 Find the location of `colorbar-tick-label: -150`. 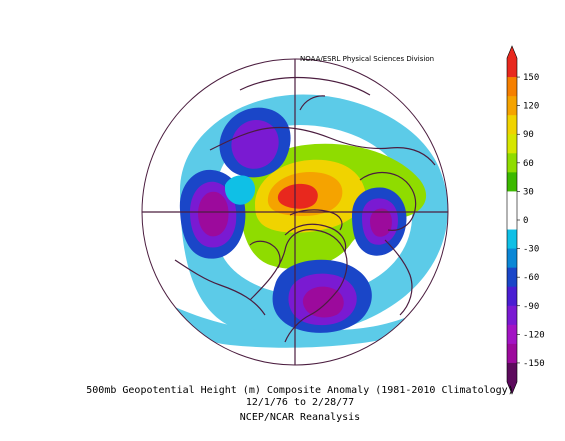

colorbar-tick-label: -150 is located at coordinates (534, 364).